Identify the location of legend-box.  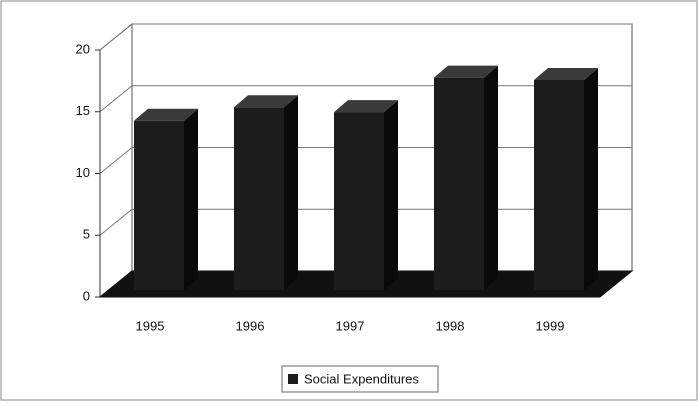
(360, 379).